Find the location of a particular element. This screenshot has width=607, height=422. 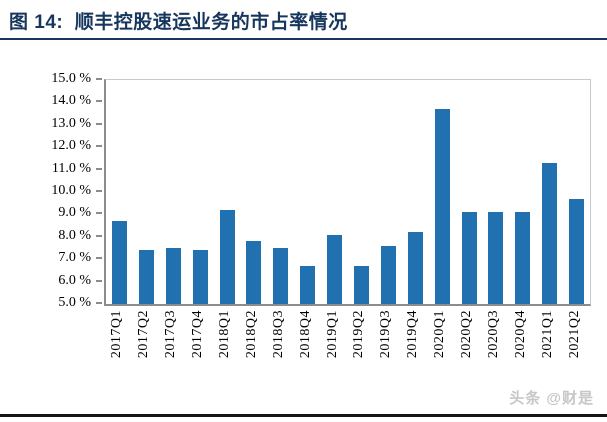

y-tick-label-13: 13.0 % is located at coordinates (71, 123).